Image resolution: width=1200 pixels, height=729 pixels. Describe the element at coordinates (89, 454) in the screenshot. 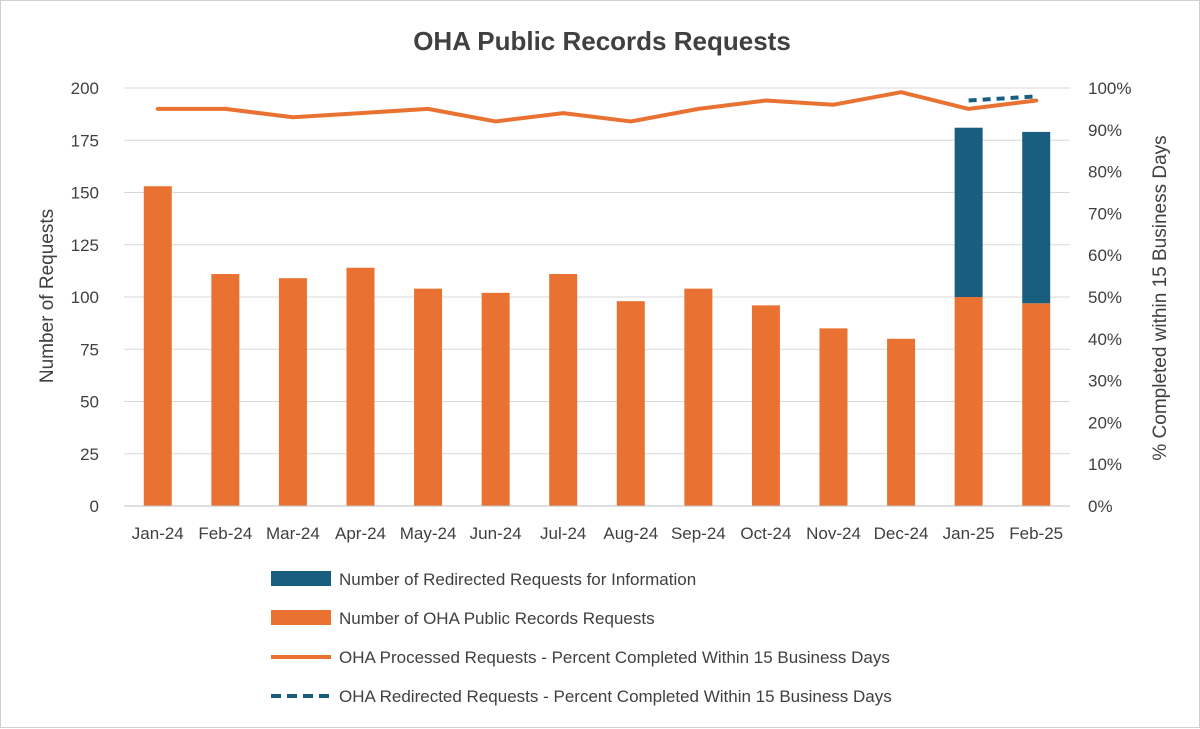

I see `y-tick-label: 25` at that location.